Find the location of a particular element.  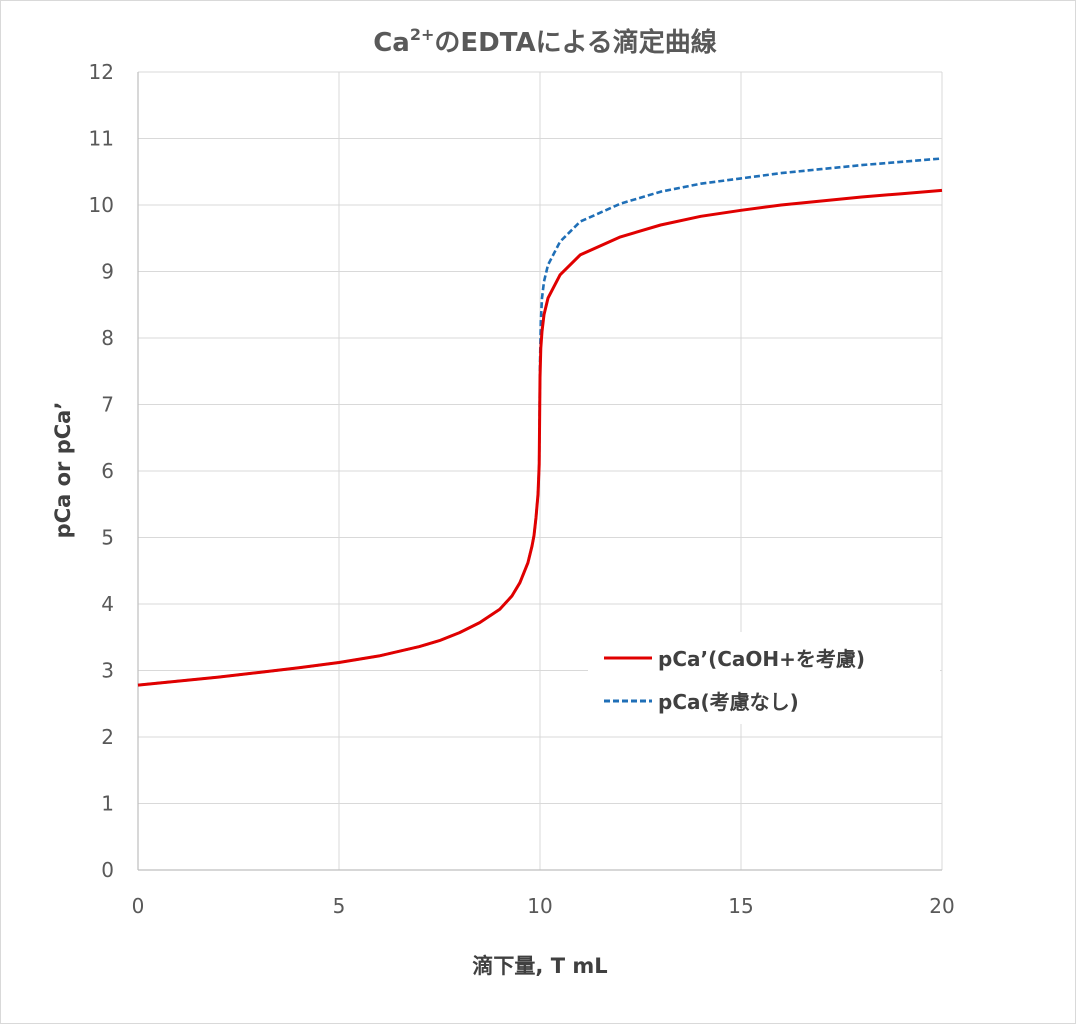

y-tick-label: 0 is located at coordinates (107, 870).